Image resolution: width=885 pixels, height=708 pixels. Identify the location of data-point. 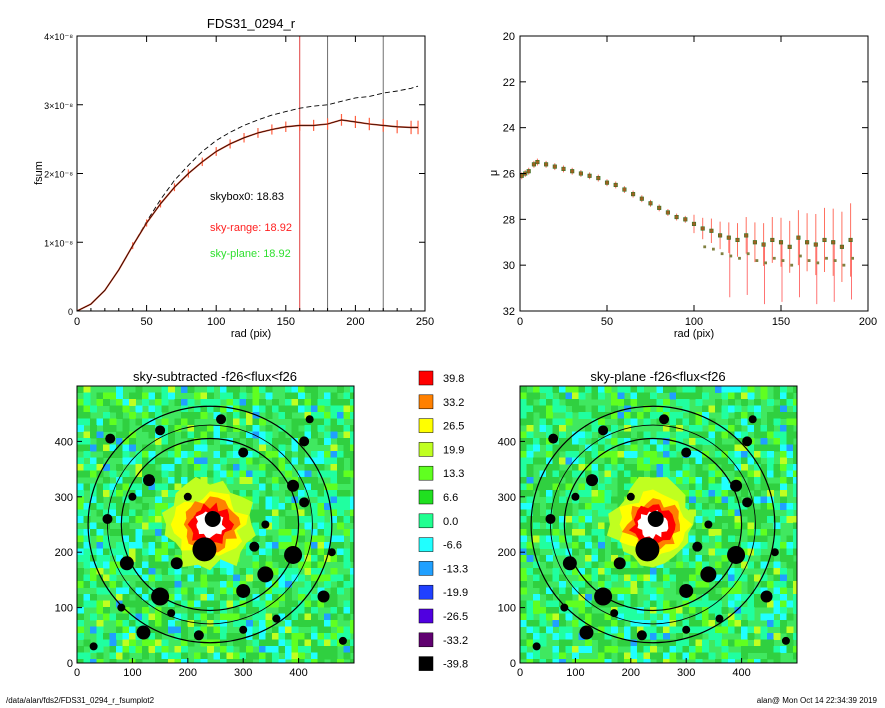
(781, 242).